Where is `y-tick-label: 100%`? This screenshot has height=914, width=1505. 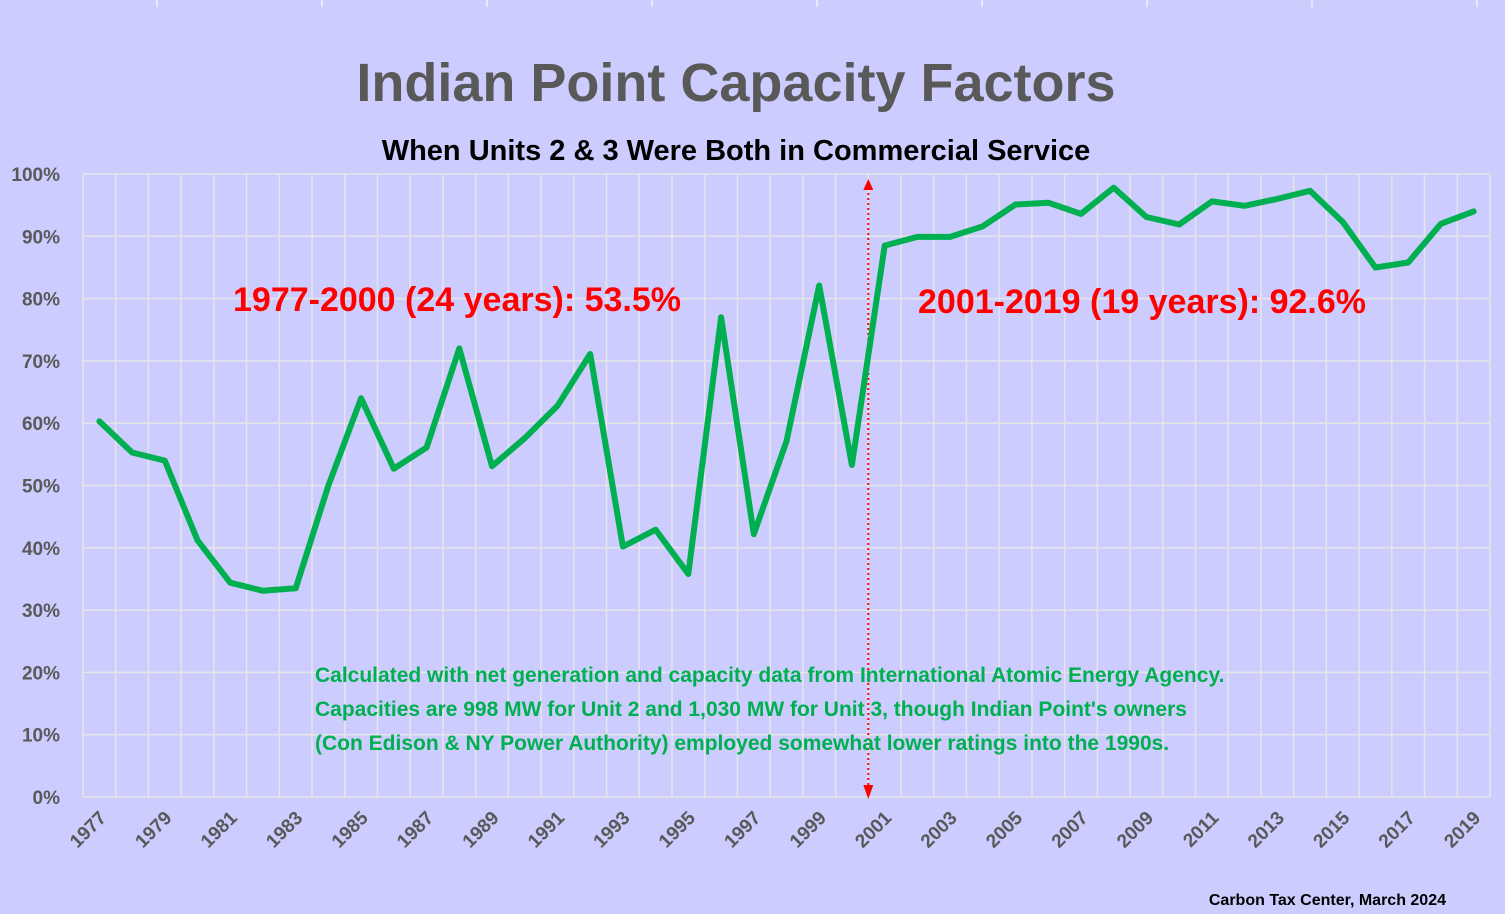 y-tick-label: 100% is located at coordinates (35, 175).